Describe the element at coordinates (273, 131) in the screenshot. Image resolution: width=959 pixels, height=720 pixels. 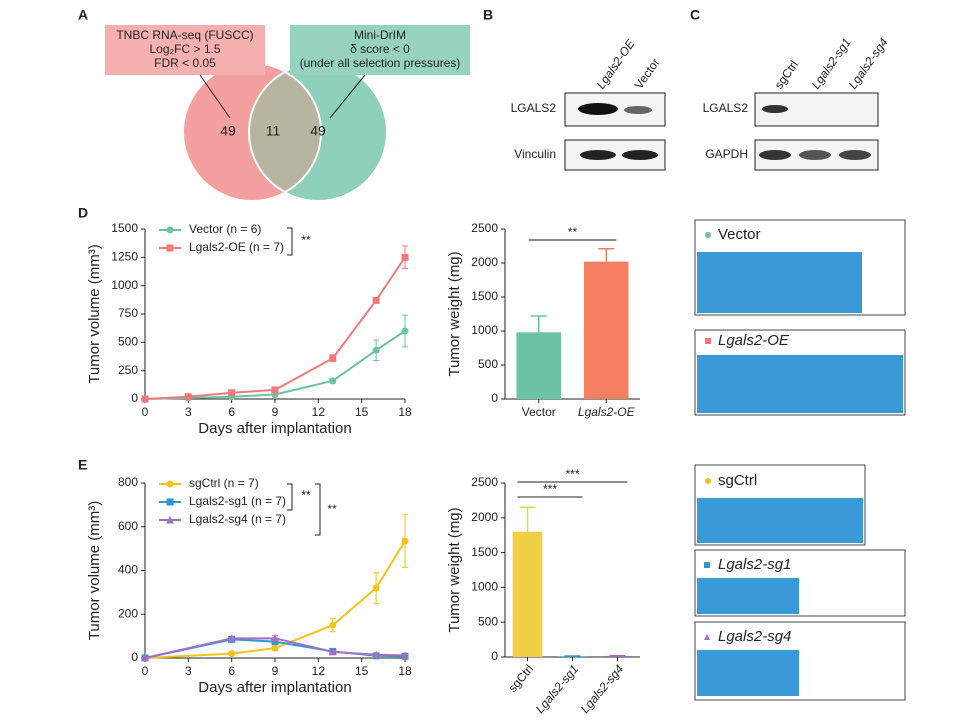
I see `venn-count: 11` at that location.